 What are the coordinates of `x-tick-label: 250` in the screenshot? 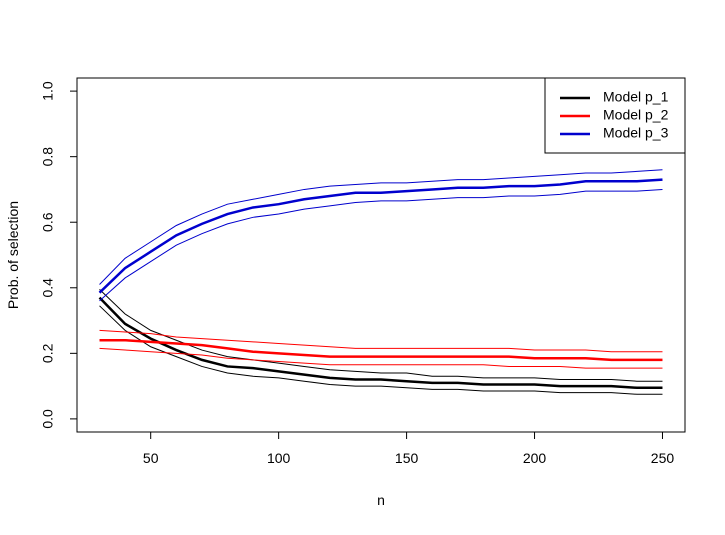 It's located at (663, 458).